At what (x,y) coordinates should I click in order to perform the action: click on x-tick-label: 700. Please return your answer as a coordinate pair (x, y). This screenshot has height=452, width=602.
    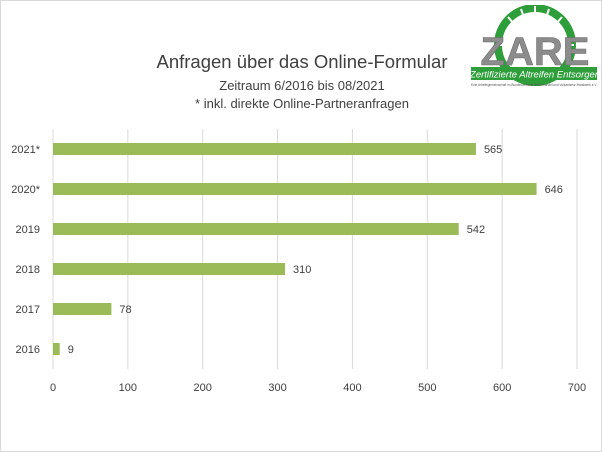
    Looking at the image, I should click on (577, 388).